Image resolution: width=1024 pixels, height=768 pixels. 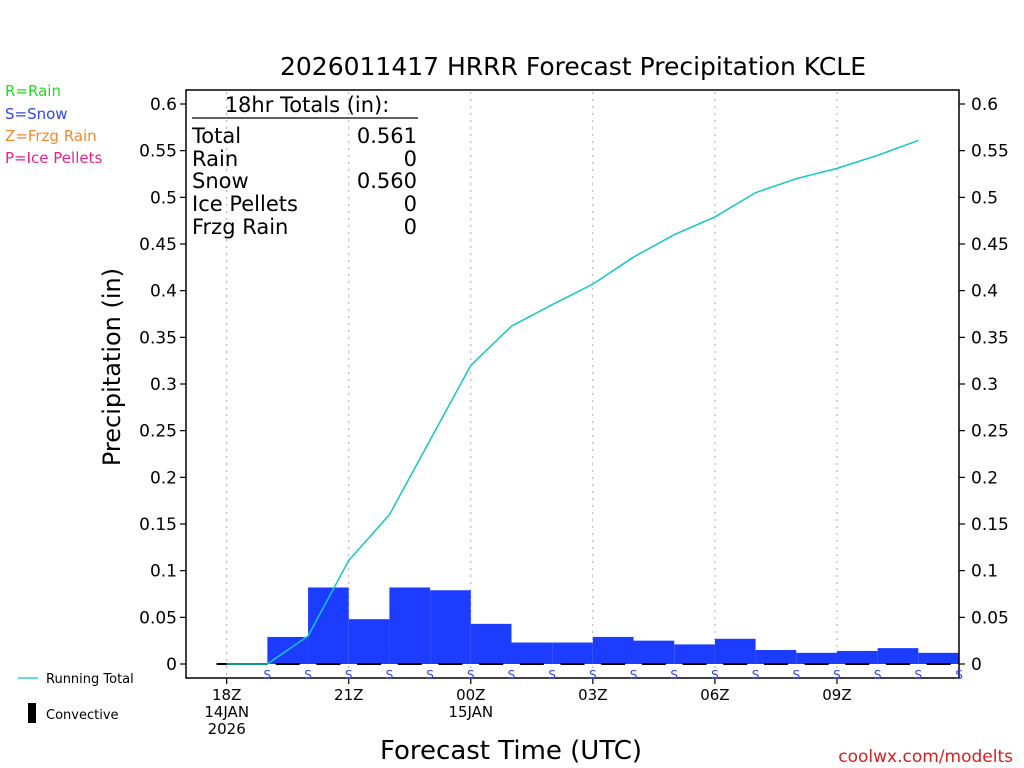 What do you see at coordinates (836, 695) in the screenshot?
I see `x-tick-label: 09Z` at bounding box center [836, 695].